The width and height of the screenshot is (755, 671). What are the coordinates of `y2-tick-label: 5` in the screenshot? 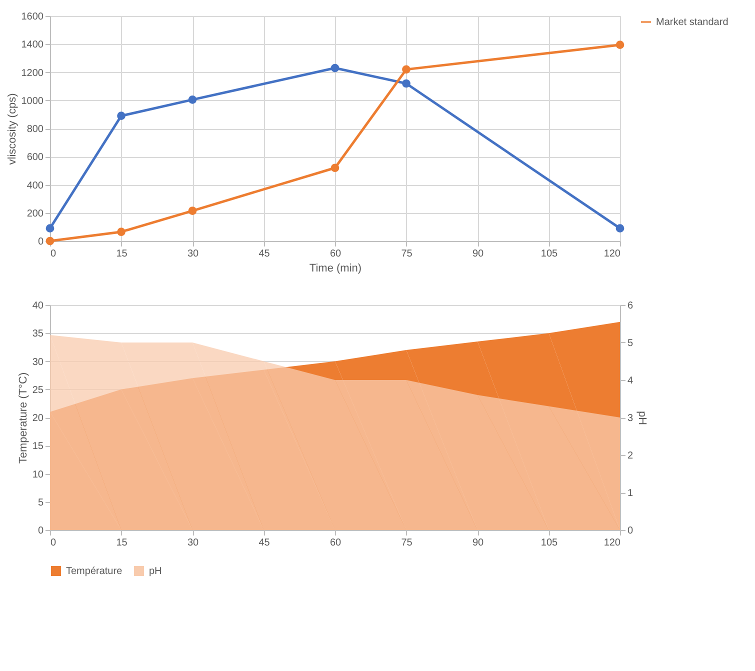 It's located at (631, 343).